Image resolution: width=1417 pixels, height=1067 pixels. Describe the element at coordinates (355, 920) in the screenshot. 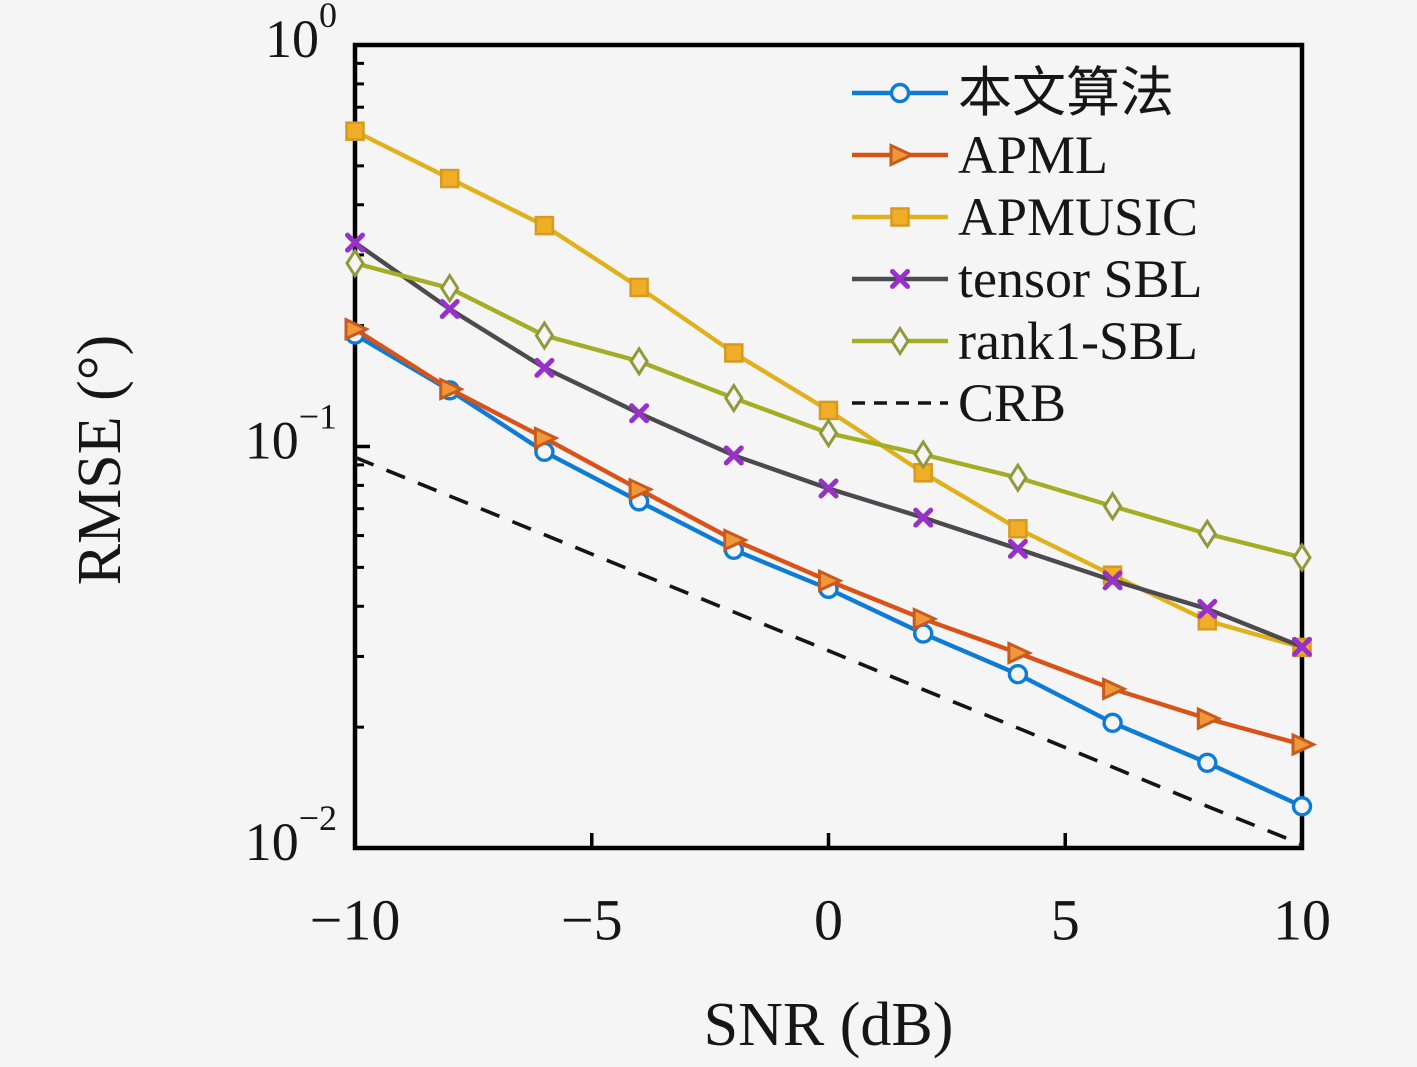

I see `x-tick-label: −10` at that location.